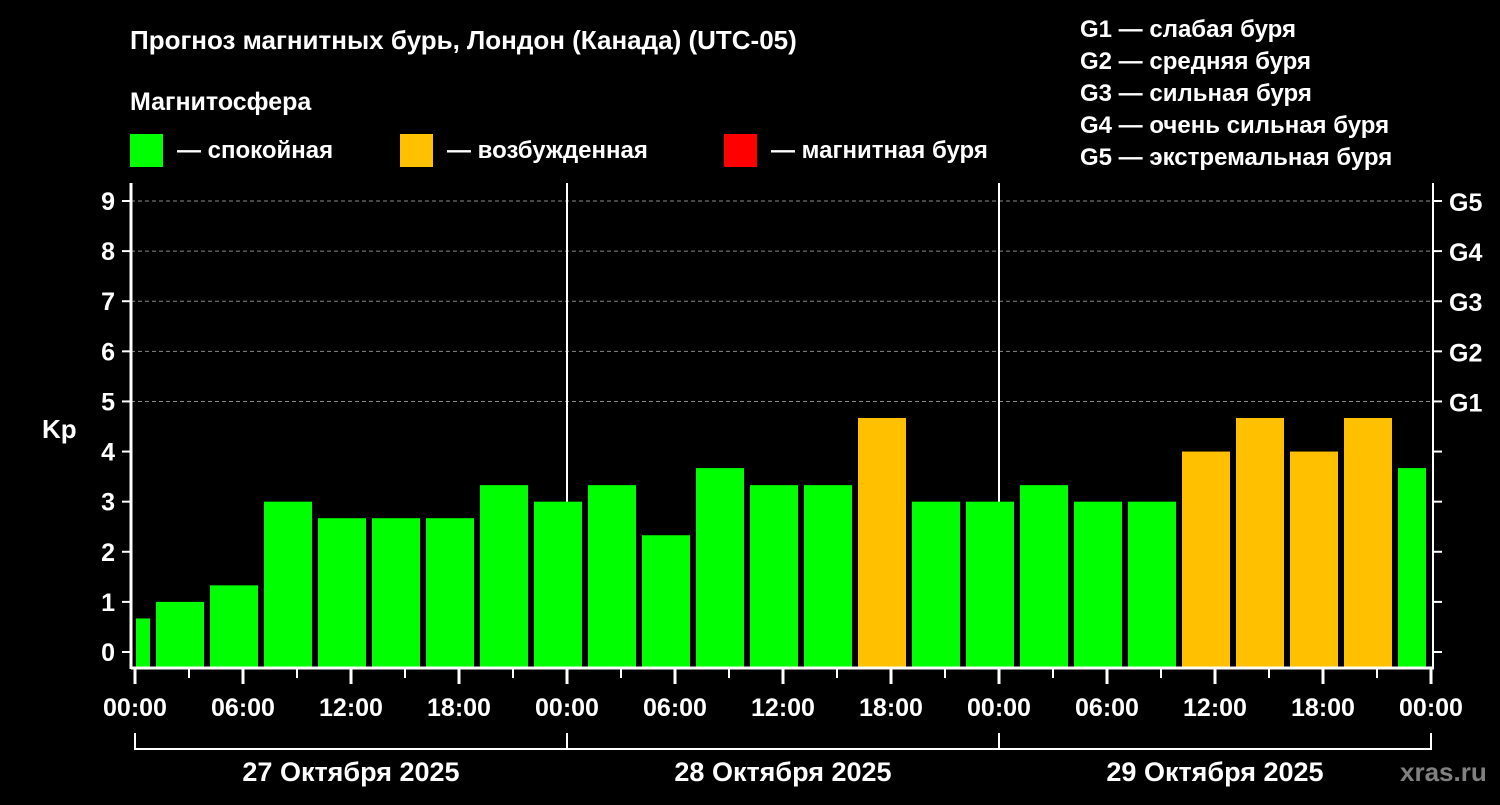 The width and height of the screenshot is (1500, 805). What do you see at coordinates (1465, 403) in the screenshot?
I see `g-tick-label: G1` at bounding box center [1465, 403].